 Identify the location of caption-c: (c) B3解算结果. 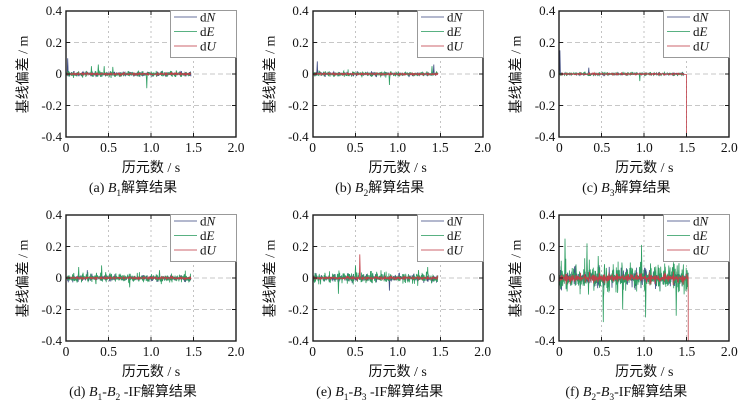
(626, 188).